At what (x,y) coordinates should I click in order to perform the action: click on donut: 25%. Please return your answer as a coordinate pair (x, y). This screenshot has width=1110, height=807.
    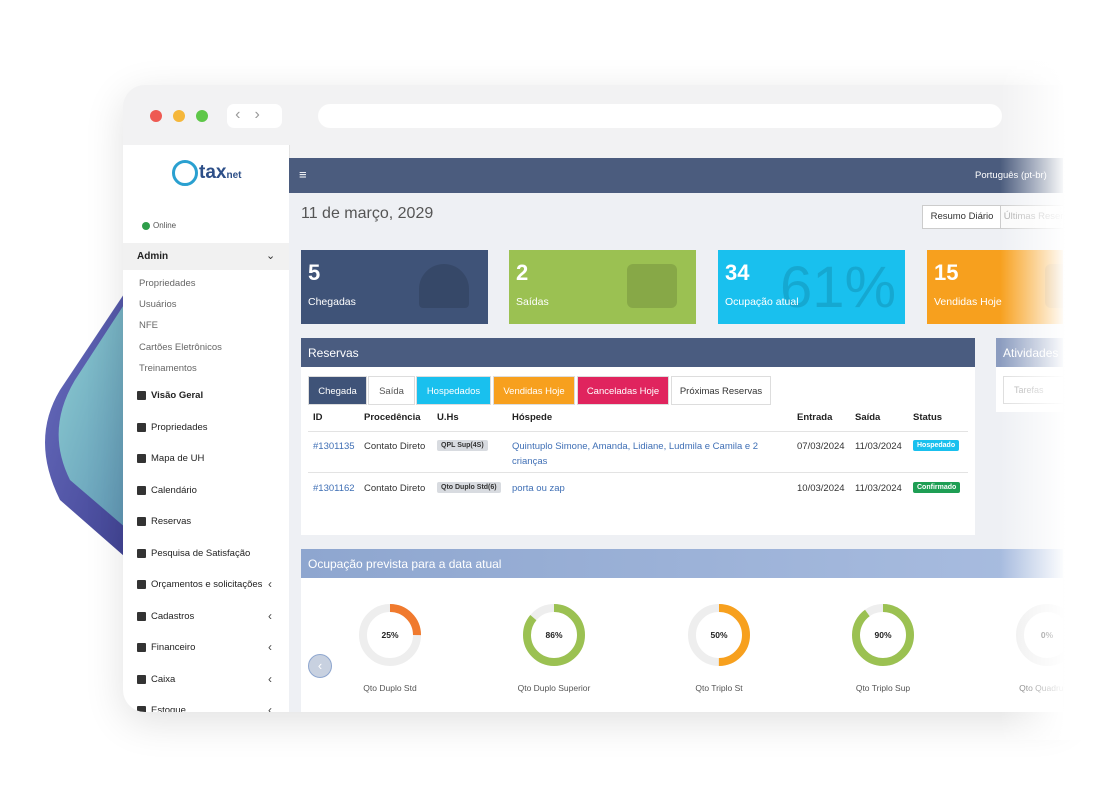
    Looking at the image, I should click on (390, 635).